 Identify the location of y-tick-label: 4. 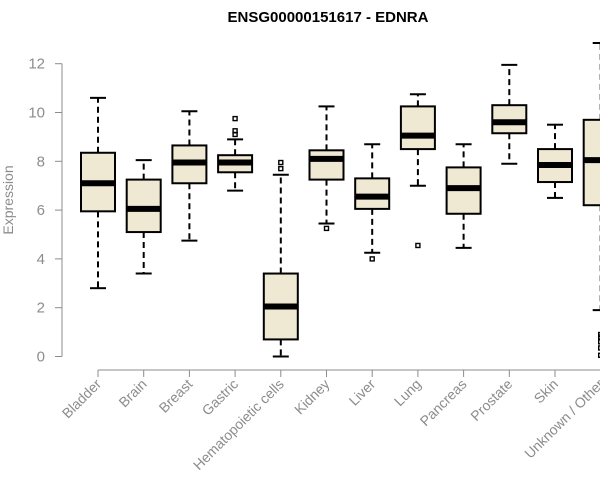
(41, 259).